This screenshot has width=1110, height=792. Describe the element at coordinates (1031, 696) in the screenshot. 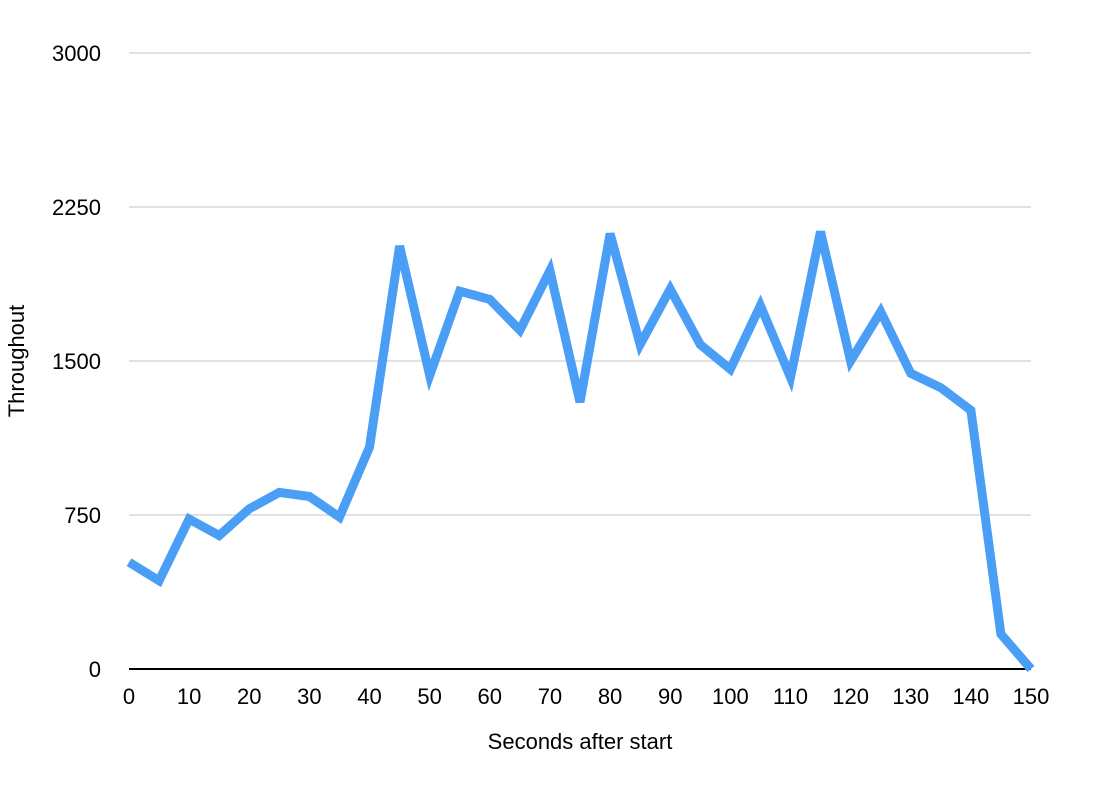

I see `x-tick-label: 150` at that location.